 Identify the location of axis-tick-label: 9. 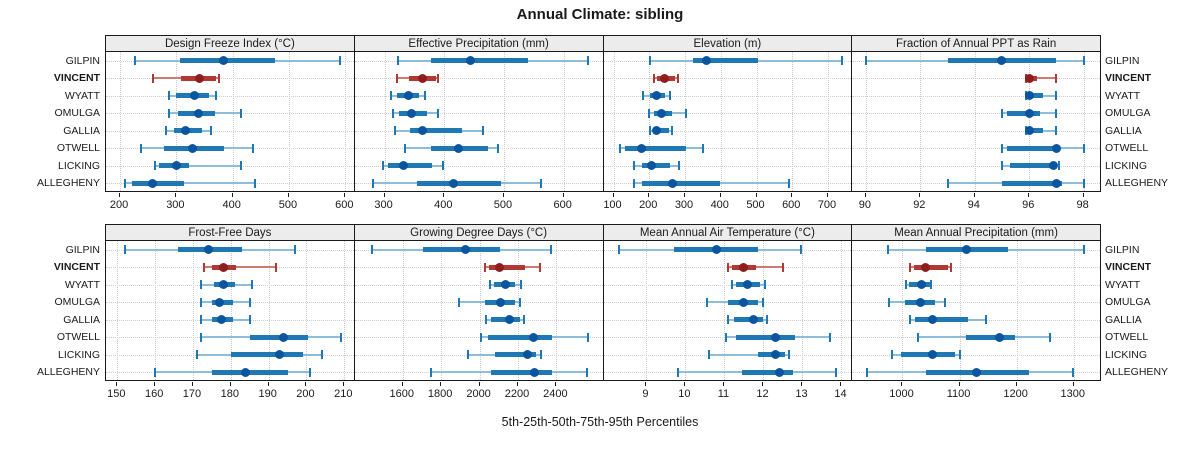
(645, 394).